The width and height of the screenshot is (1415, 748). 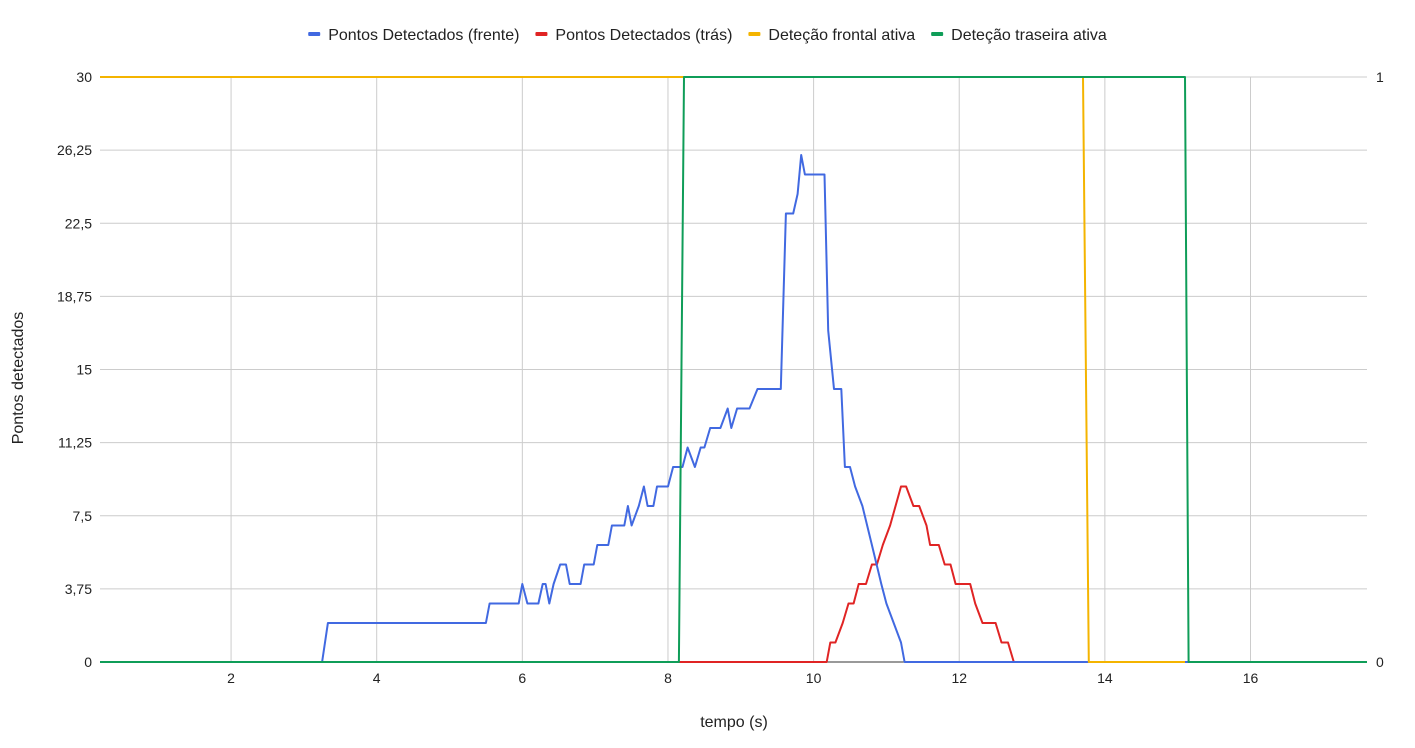 I want to click on x-tick-label: 12, so click(x=959, y=678).